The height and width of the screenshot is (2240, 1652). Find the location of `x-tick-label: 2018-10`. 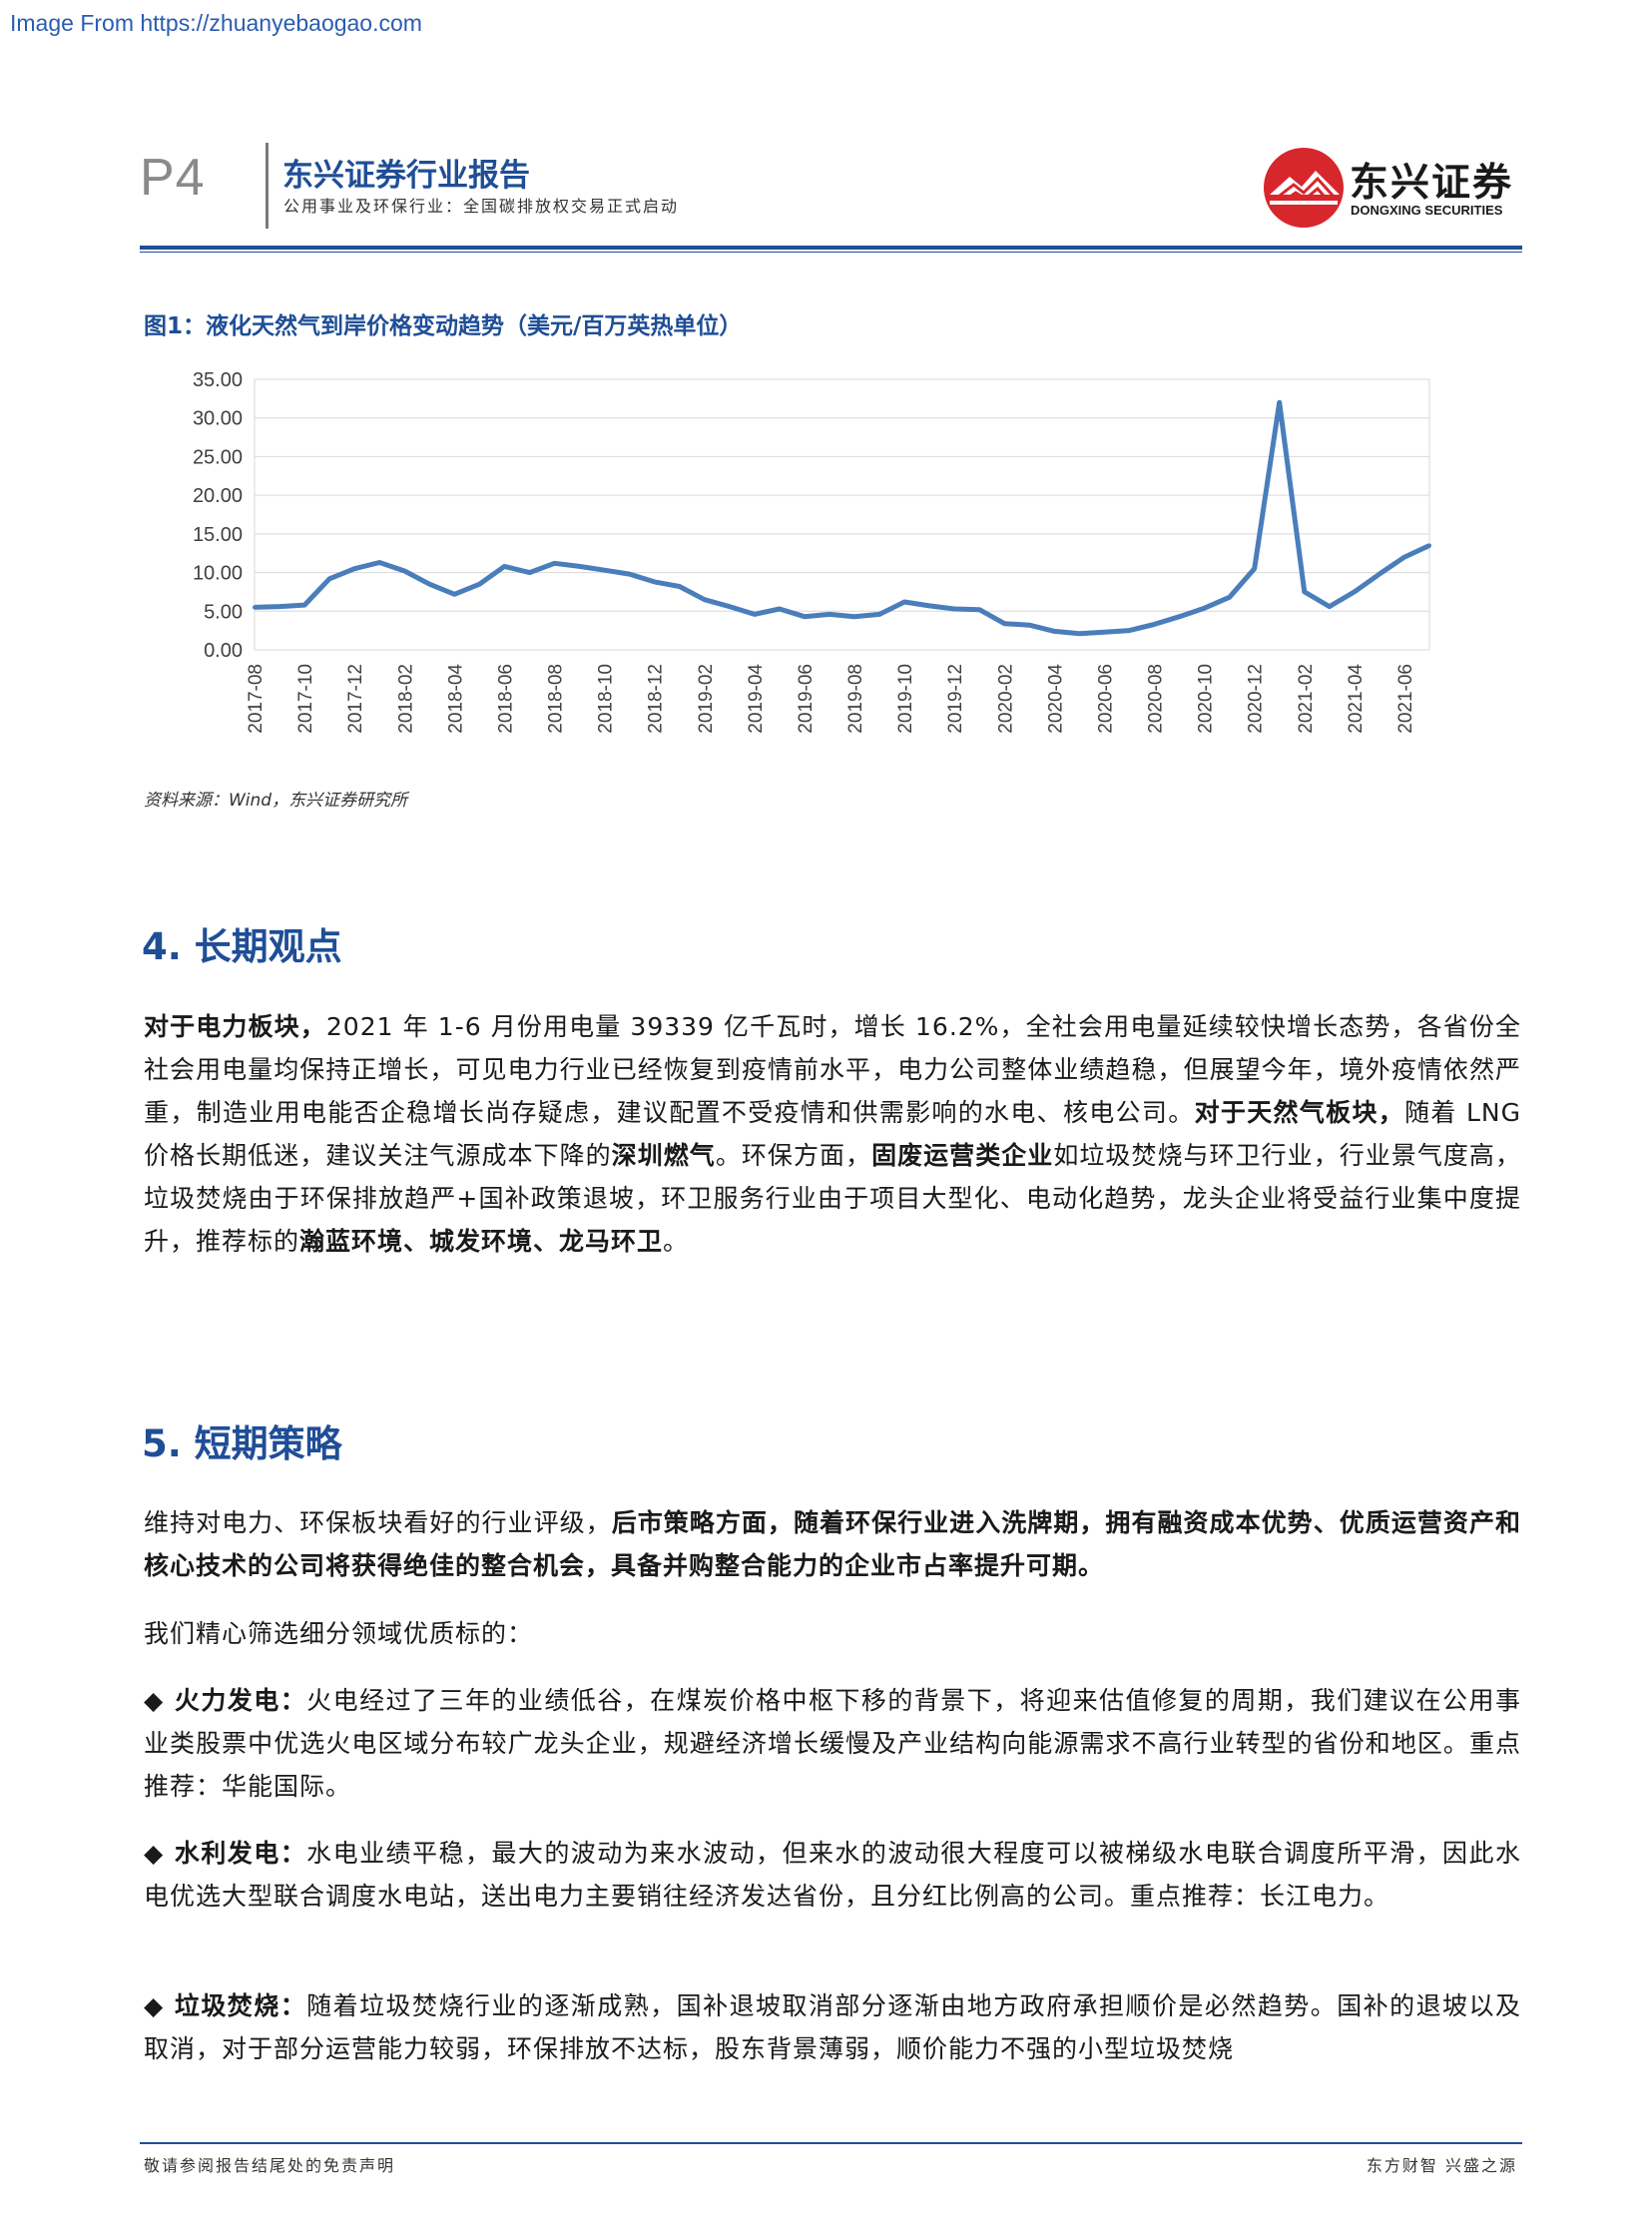

x-tick-label: 2018-10 is located at coordinates (606, 699).